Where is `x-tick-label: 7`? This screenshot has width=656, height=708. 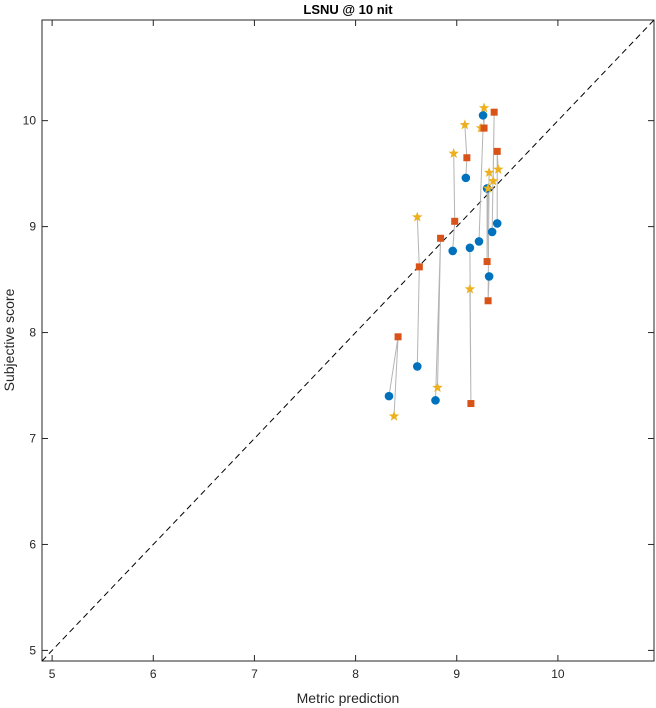 x-tick-label: 7 is located at coordinates (254, 674).